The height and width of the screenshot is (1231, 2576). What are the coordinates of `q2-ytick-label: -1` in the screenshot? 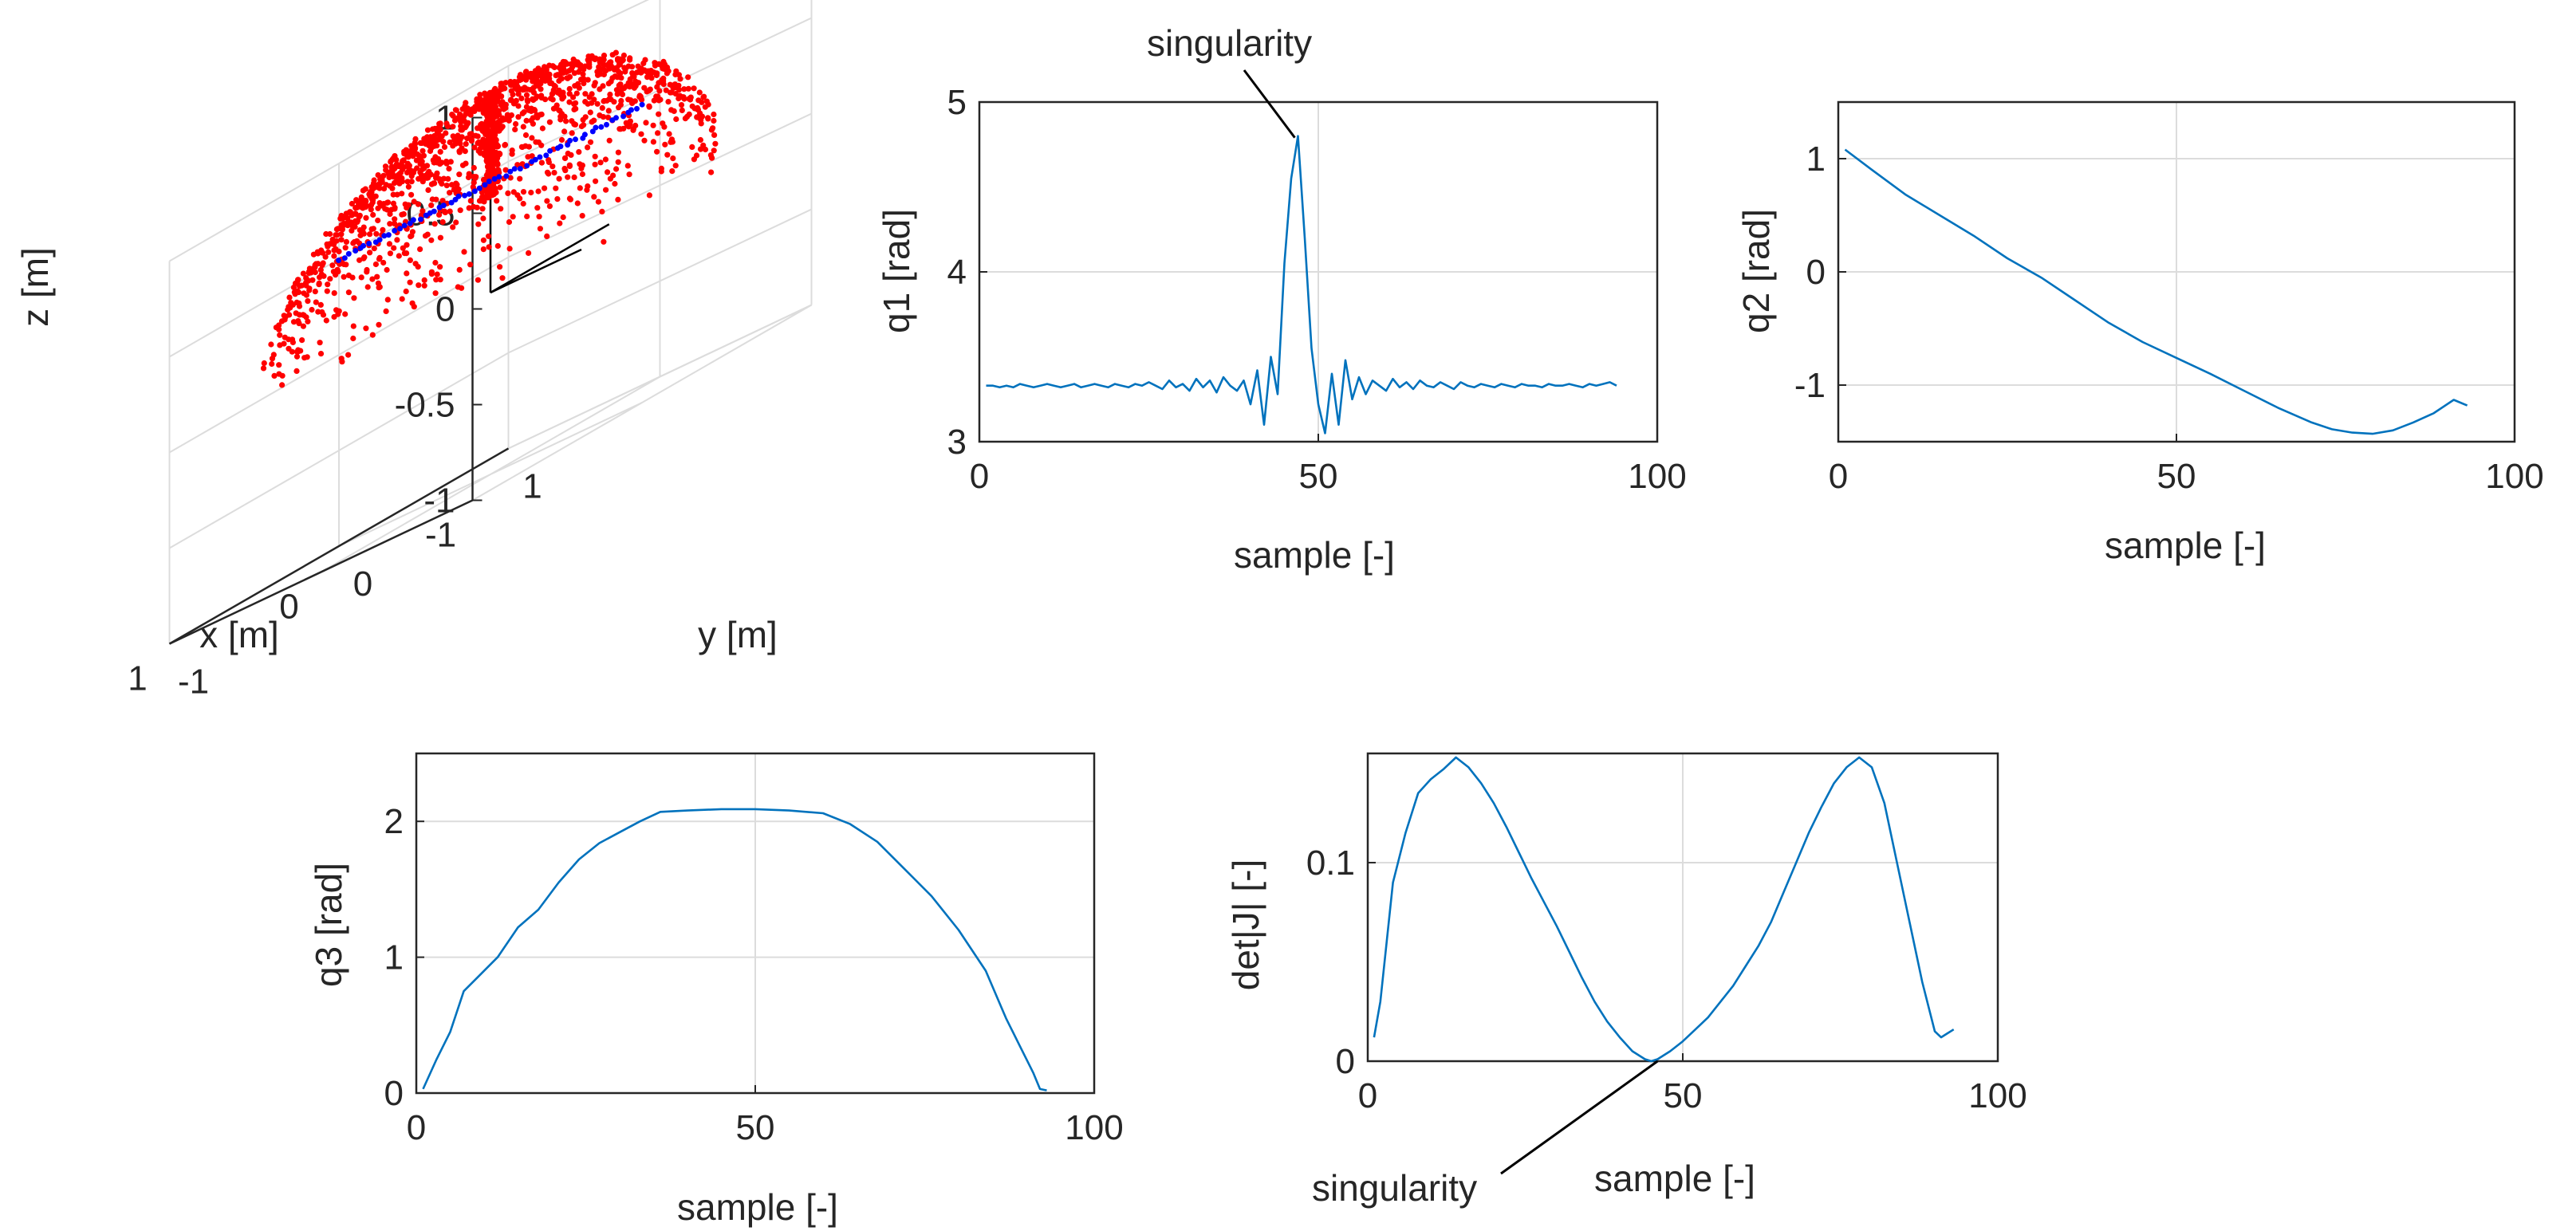 It's located at (1810, 385).